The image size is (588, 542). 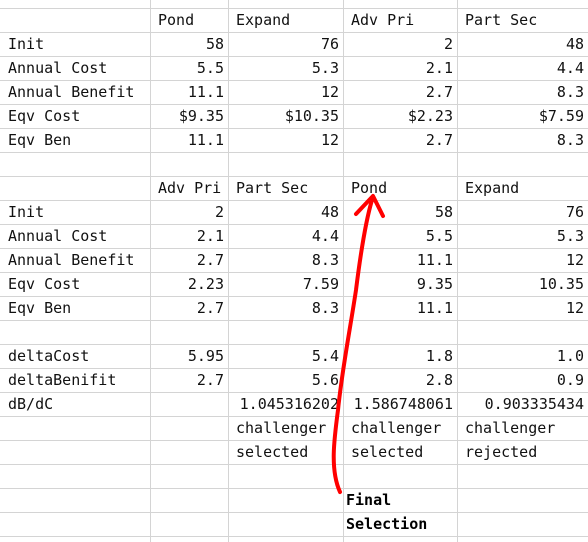 I want to click on table1-header-cell: Adv Pri, so click(x=383, y=20).